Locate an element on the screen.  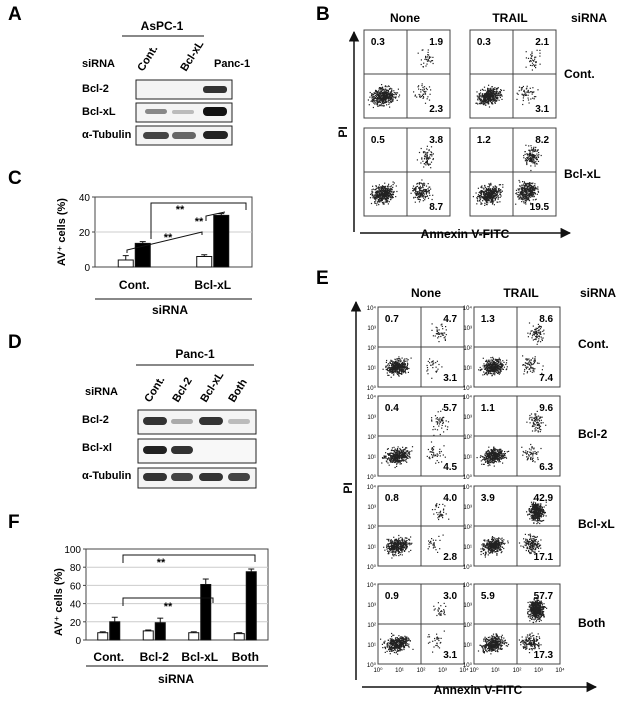
y-log-tick-label: 10⁰ is located at coordinates (372, 388).